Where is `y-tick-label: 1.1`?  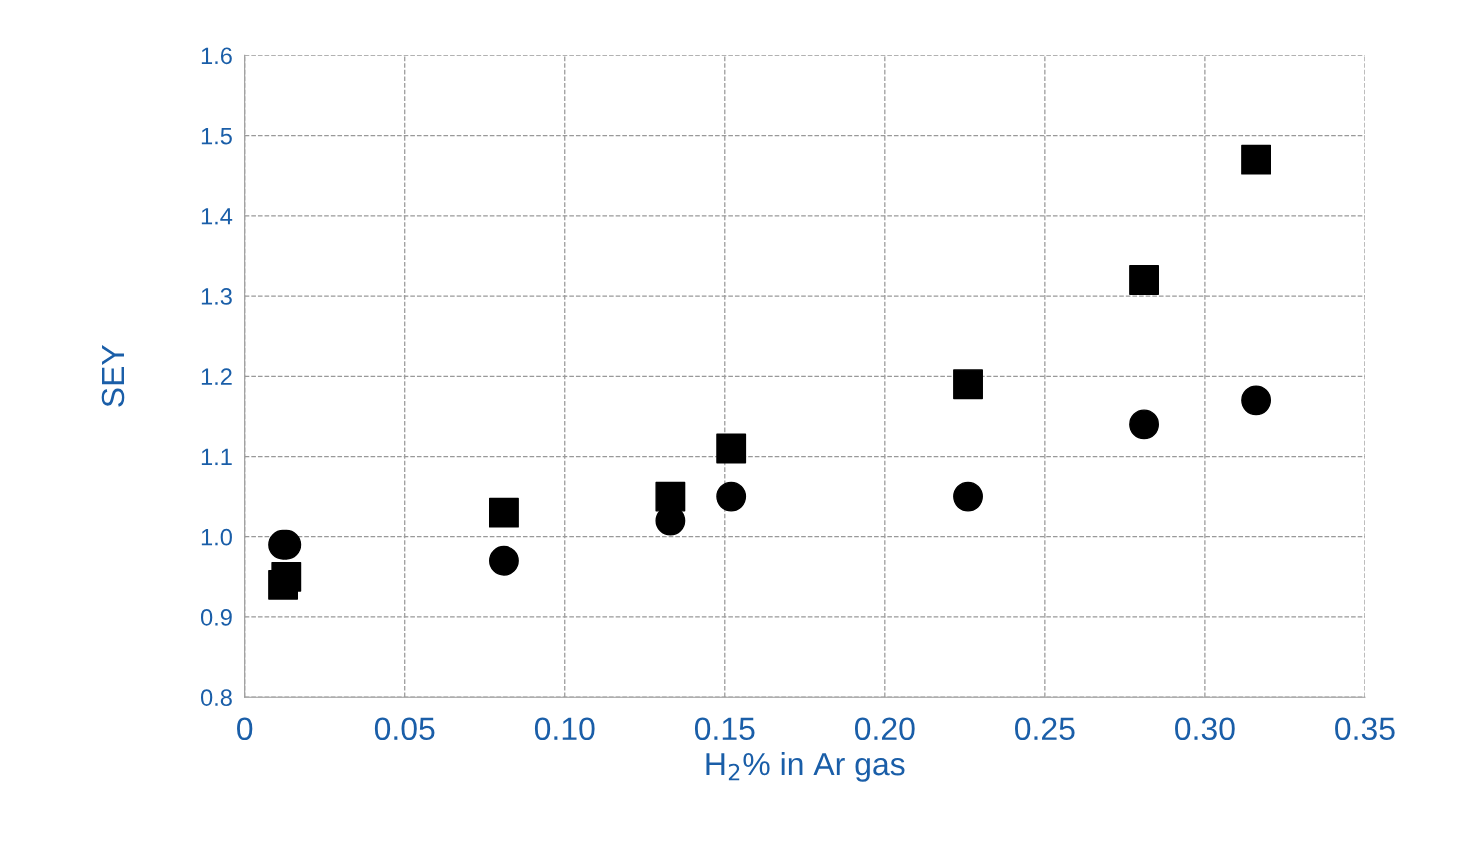
y-tick-label: 1.1 is located at coordinates (216, 457).